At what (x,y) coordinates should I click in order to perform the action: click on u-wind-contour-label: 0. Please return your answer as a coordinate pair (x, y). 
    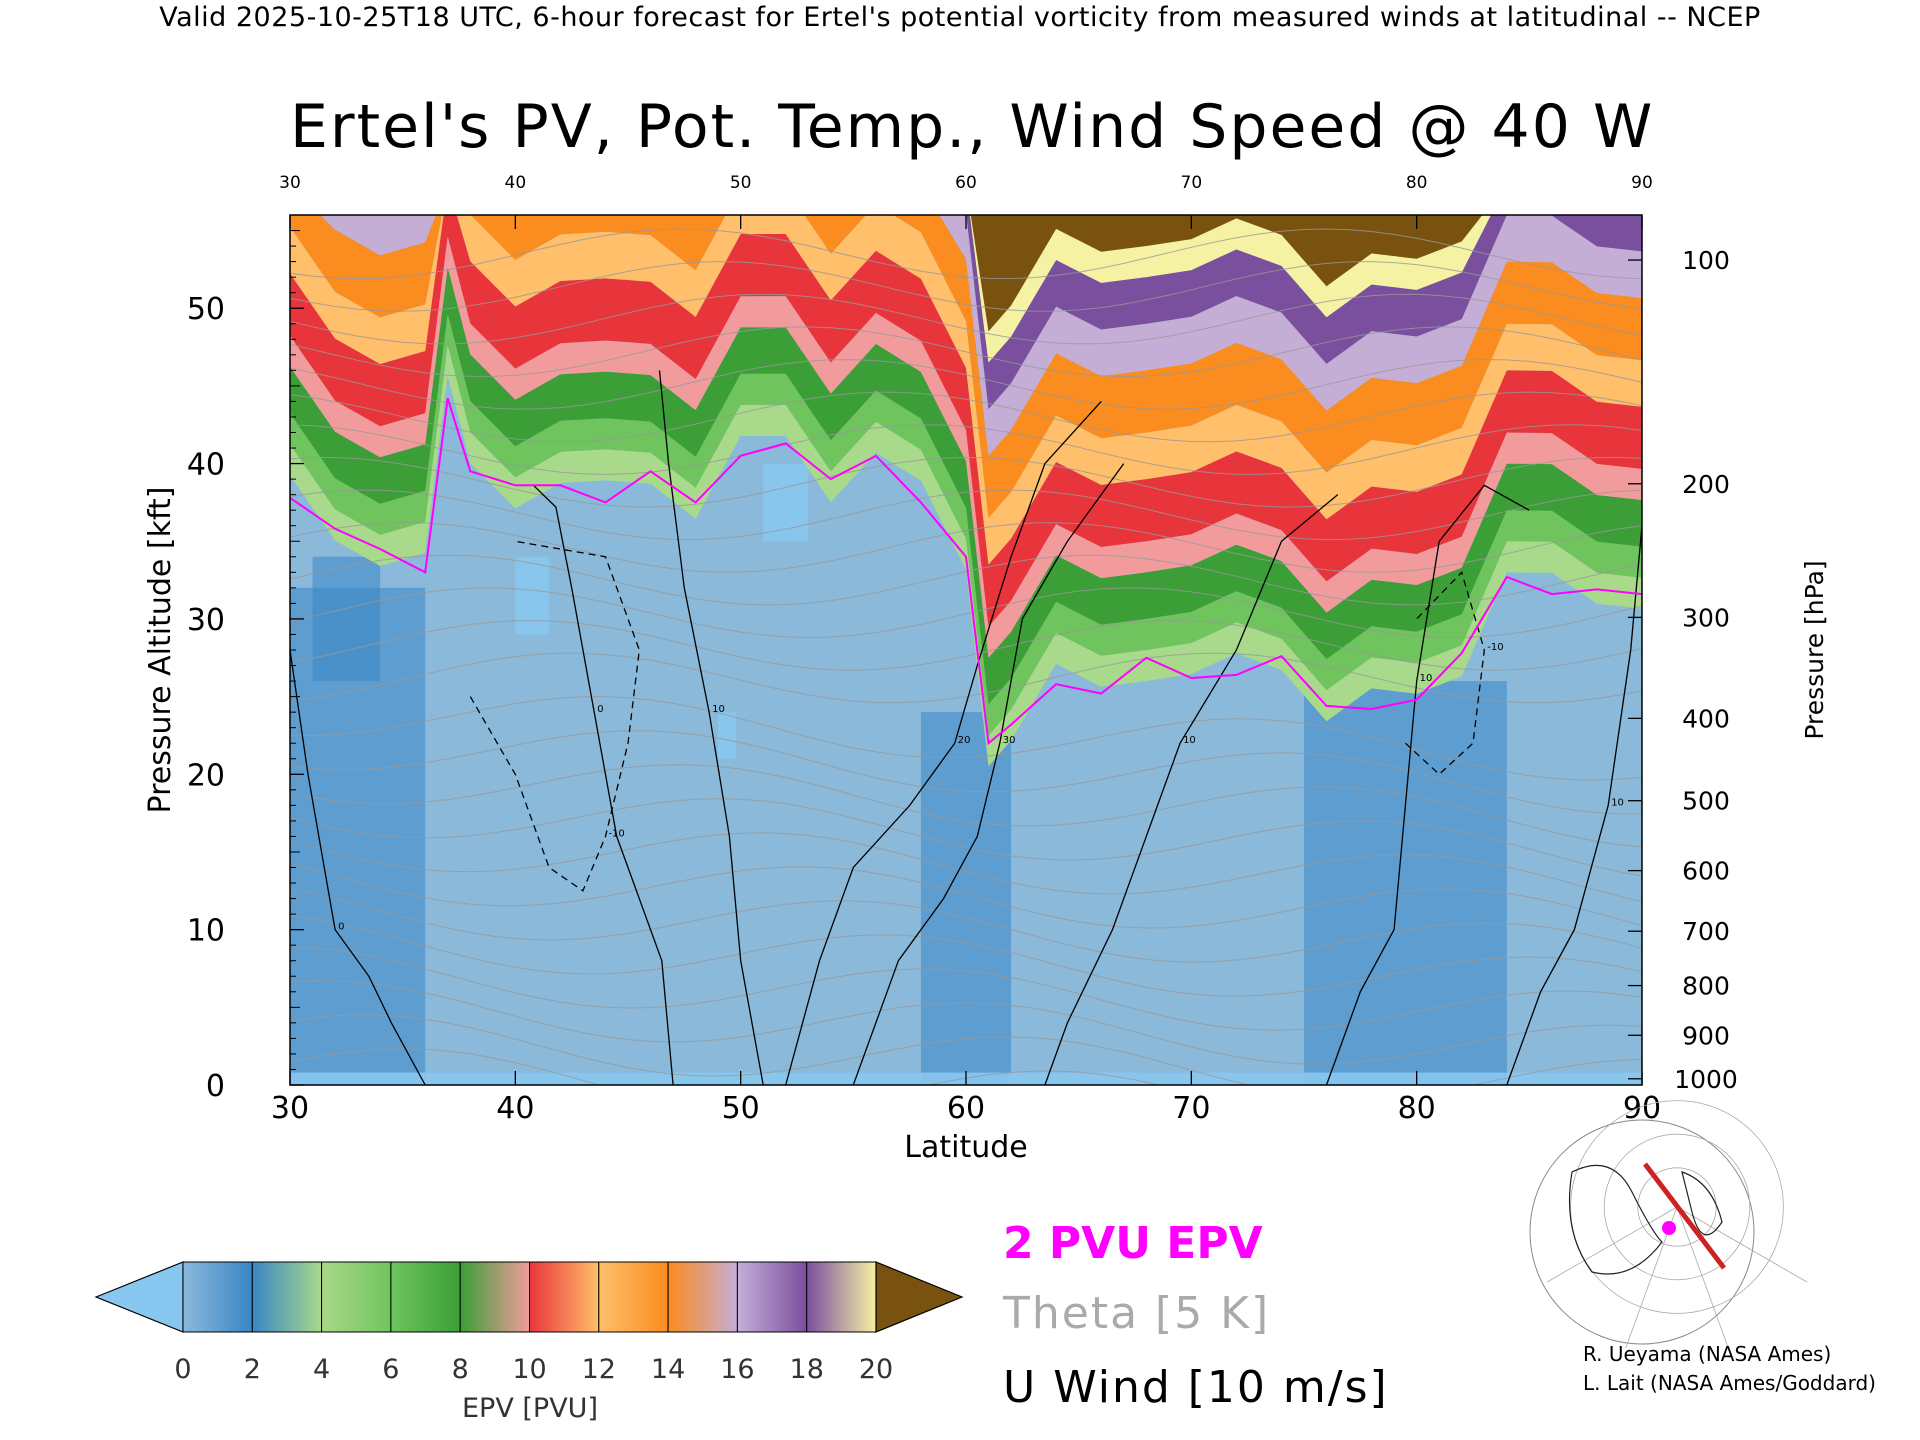
    Looking at the image, I should click on (341, 927).